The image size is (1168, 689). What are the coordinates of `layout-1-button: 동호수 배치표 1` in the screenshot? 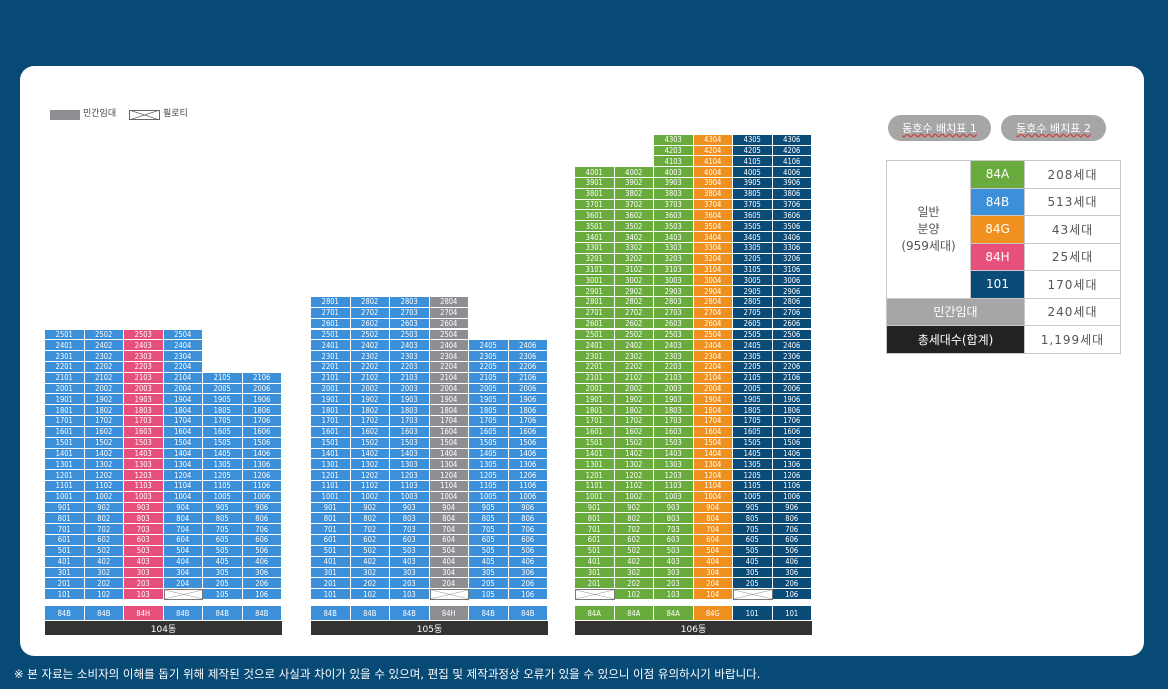 It's located at (939, 128).